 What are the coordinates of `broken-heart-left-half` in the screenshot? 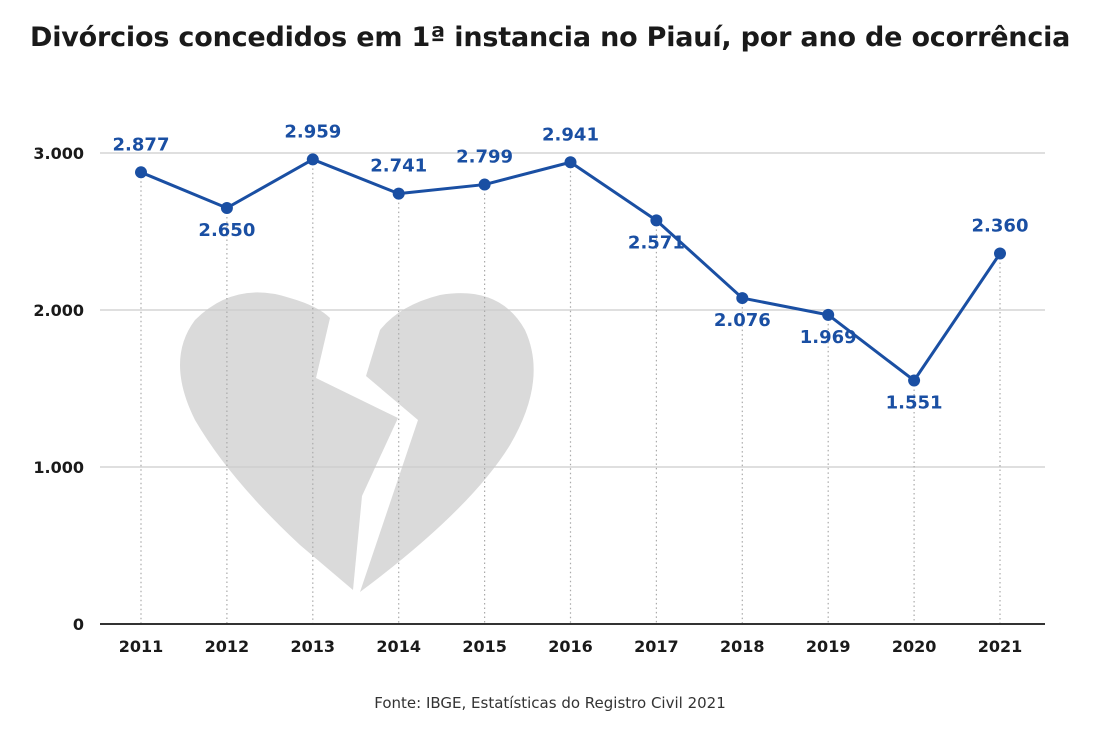 It's located at (289, 441).